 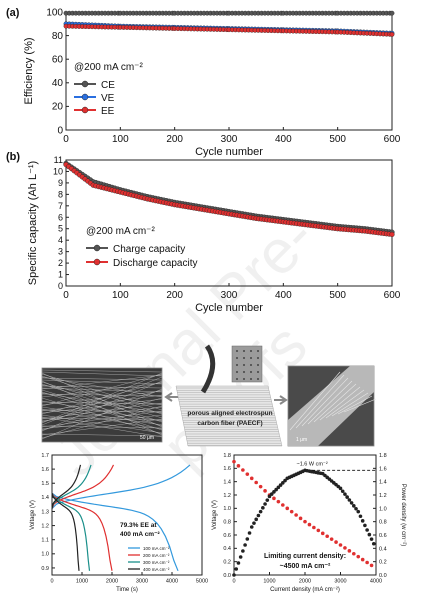 I want to click on y-tick-label: 7, so click(x=60, y=206).